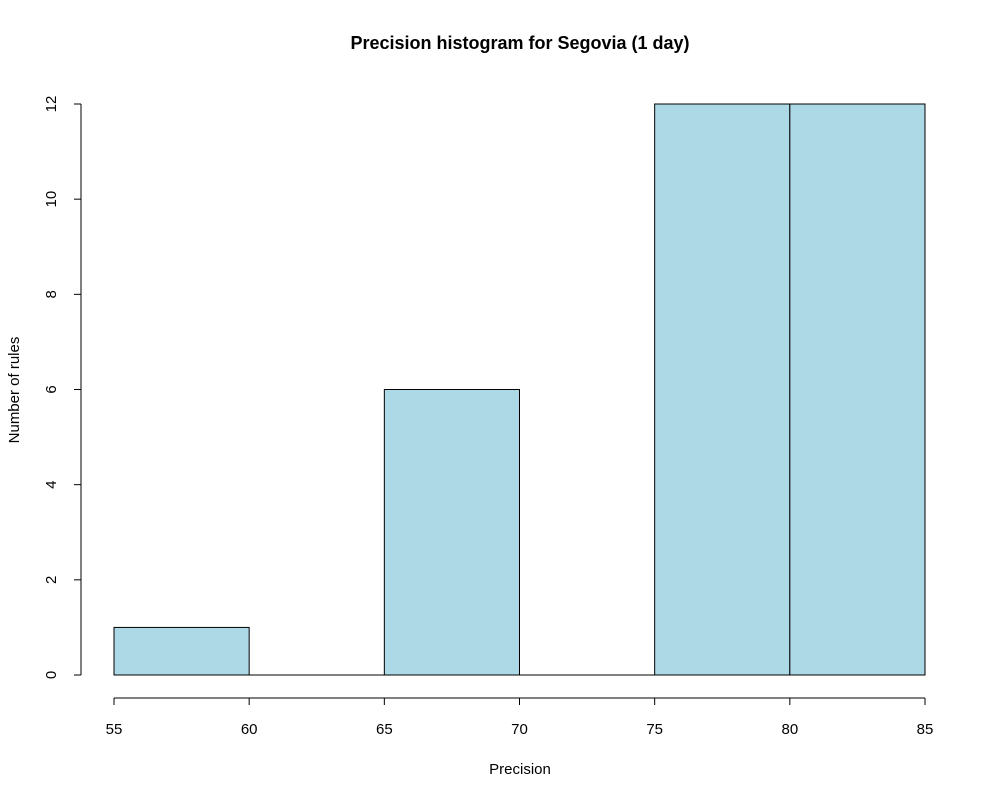 The height and width of the screenshot is (800, 1000). Describe the element at coordinates (51, 484) in the screenshot. I see `y-tick-label: 4` at that location.